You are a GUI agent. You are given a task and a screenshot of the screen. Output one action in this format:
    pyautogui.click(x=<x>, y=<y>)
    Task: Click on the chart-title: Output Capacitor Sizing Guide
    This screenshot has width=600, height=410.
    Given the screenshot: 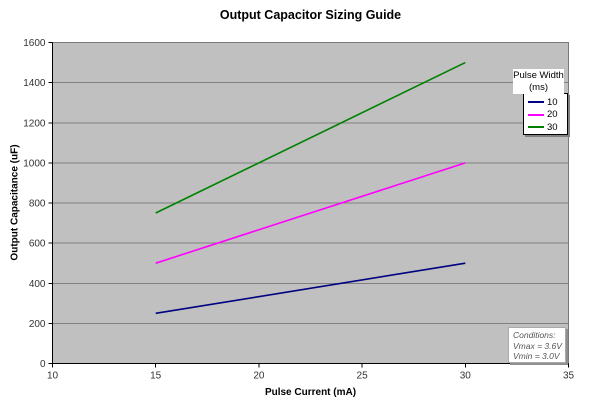 What is the action you would take?
    pyautogui.click(x=310, y=15)
    